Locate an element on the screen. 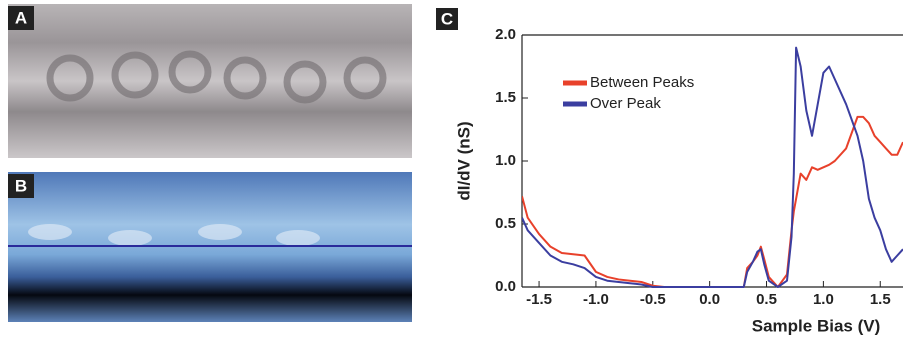 The image size is (903, 340). y-axis-label: dI/dV (nS) is located at coordinates (463, 160).